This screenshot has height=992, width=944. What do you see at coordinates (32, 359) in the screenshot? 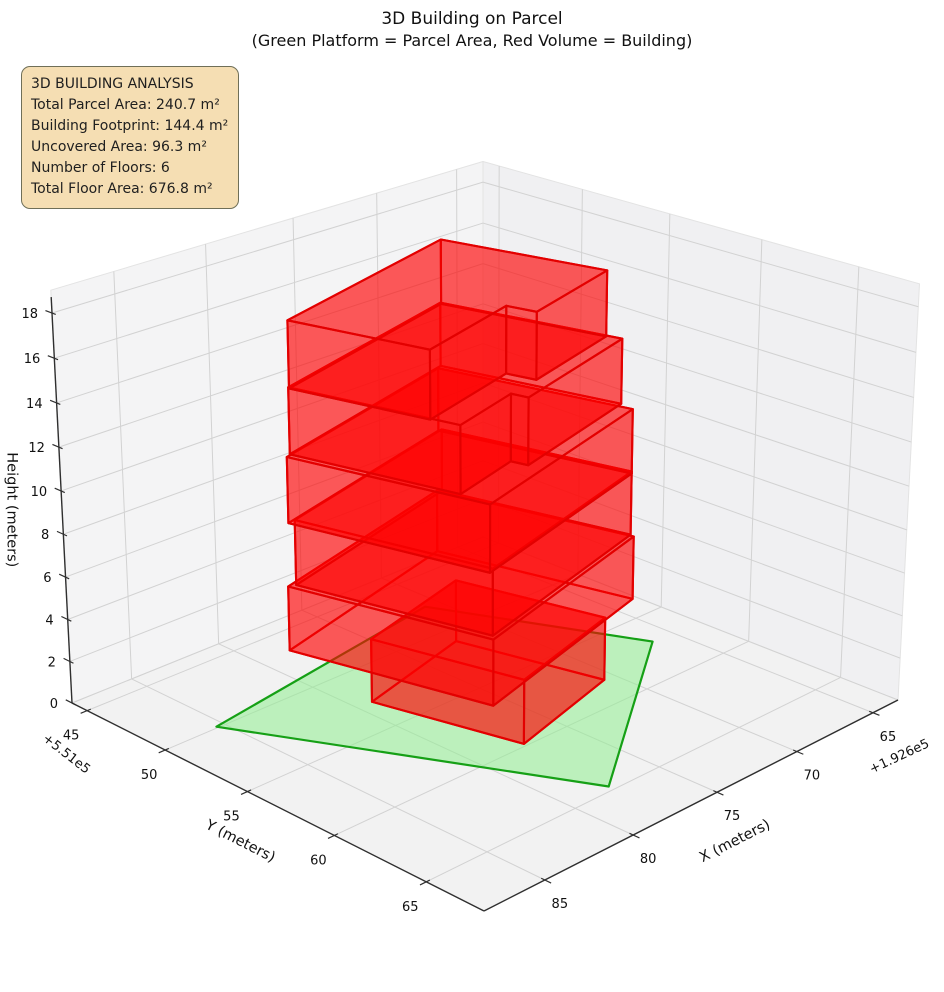
I see `z-tick-label: 16` at bounding box center [32, 359].